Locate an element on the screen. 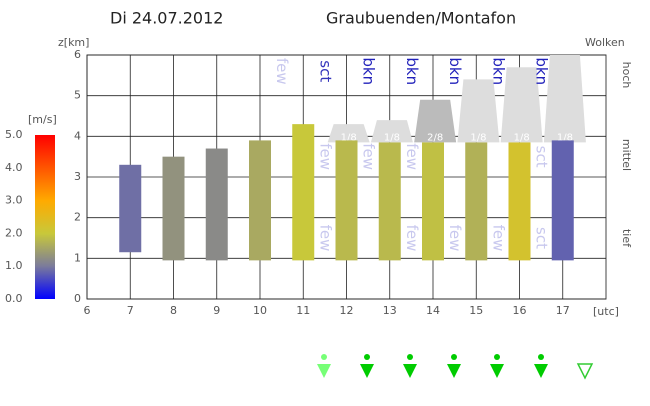 Image resolution: width=650 pixels, height=406 pixels. cloud-fraction: 2/8 is located at coordinates (435, 137).